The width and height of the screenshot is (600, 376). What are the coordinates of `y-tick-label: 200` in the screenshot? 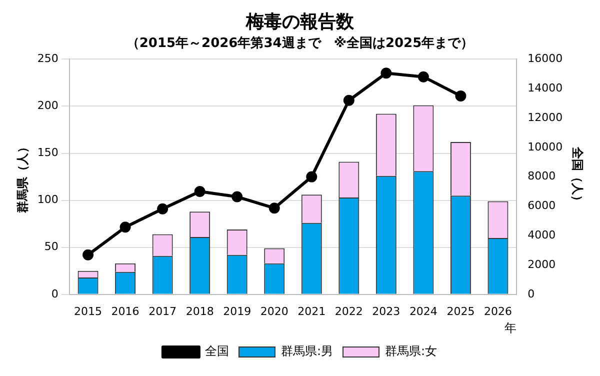 It's located at (47, 105).